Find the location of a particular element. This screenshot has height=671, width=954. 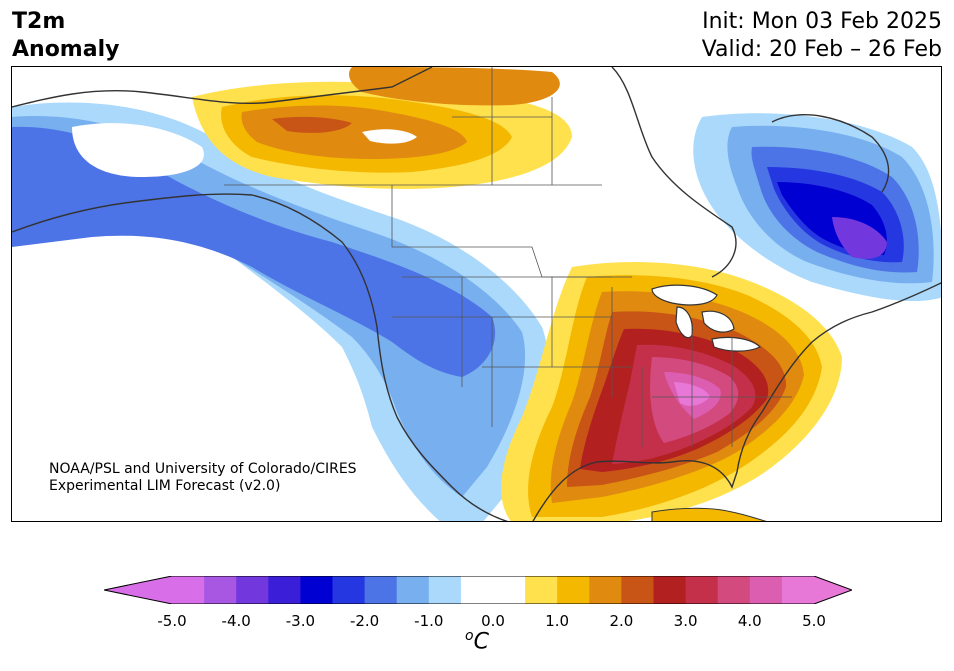

colorbar-under-arrow is located at coordinates (138, 590).